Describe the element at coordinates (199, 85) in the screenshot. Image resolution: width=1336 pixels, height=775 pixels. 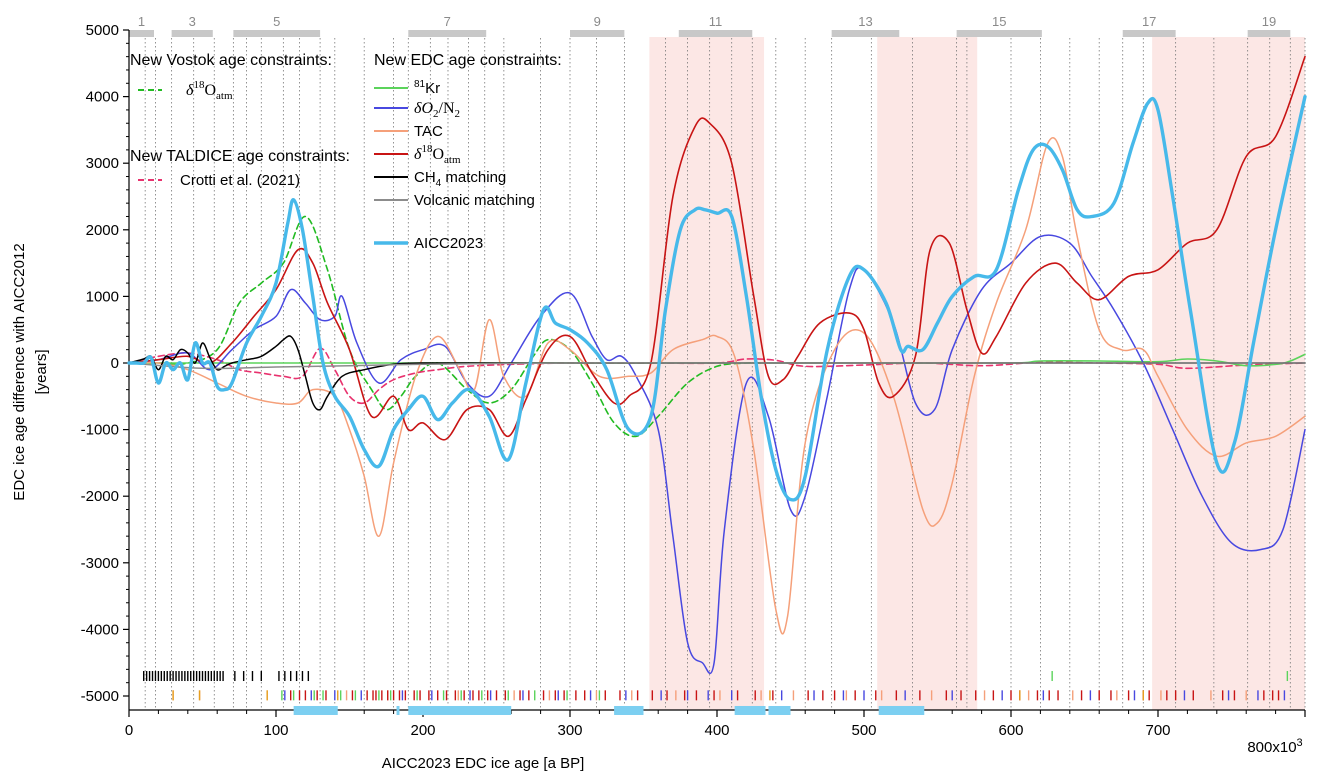
I see `legend-vostok-sup: 18` at that location.